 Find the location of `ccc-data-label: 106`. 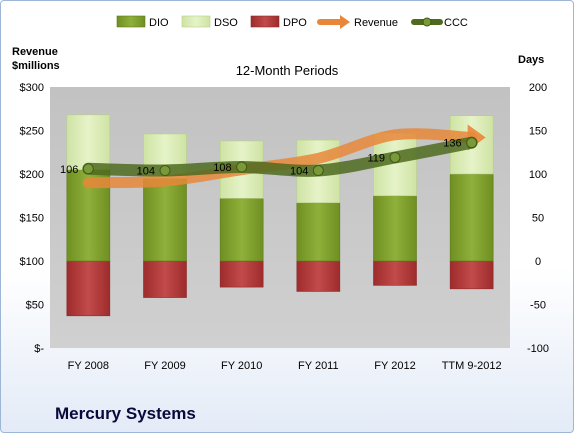

ccc-data-label: 106 is located at coordinates (69, 170).